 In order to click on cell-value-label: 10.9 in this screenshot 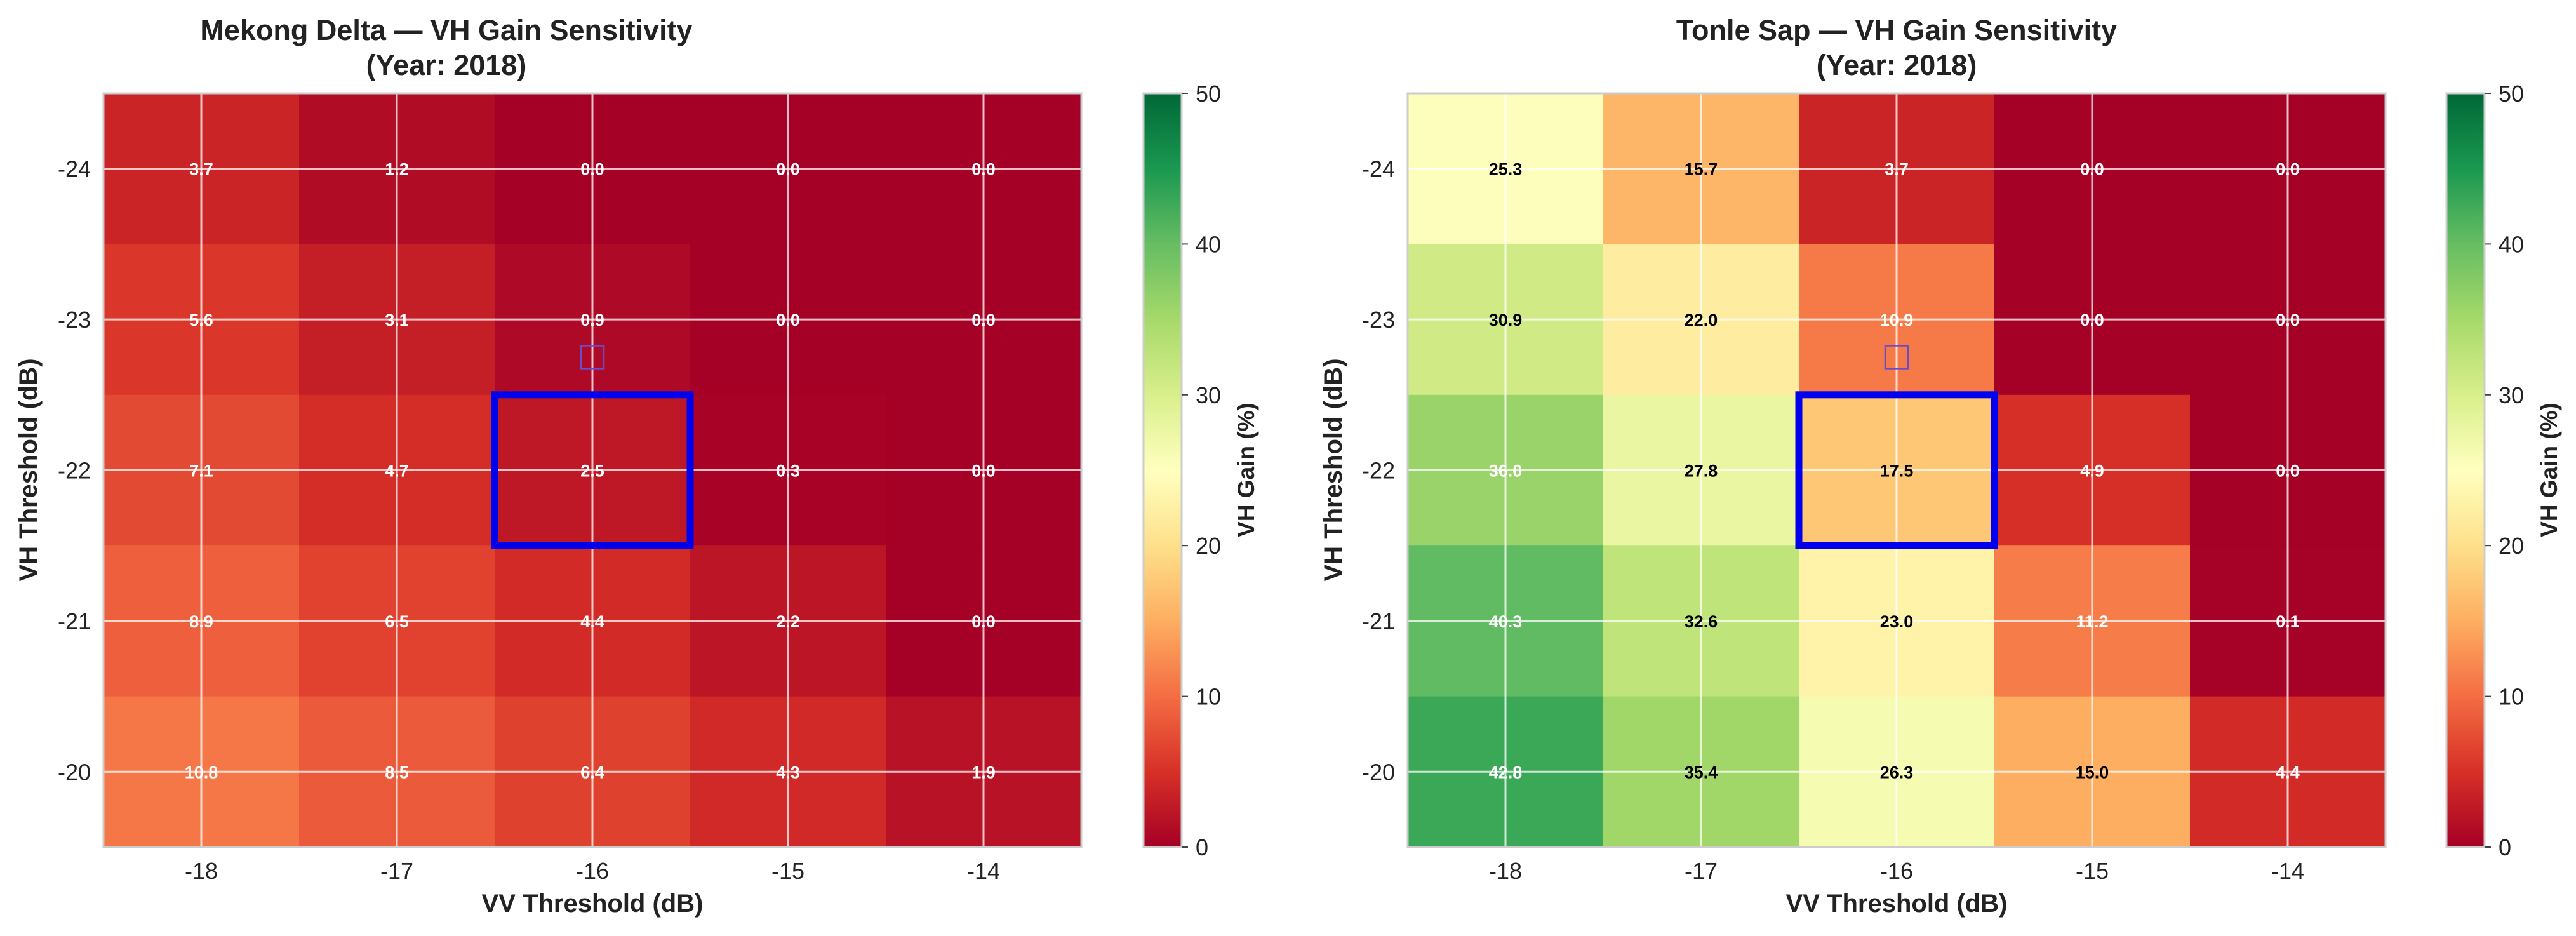, I will do `click(1897, 320)`.